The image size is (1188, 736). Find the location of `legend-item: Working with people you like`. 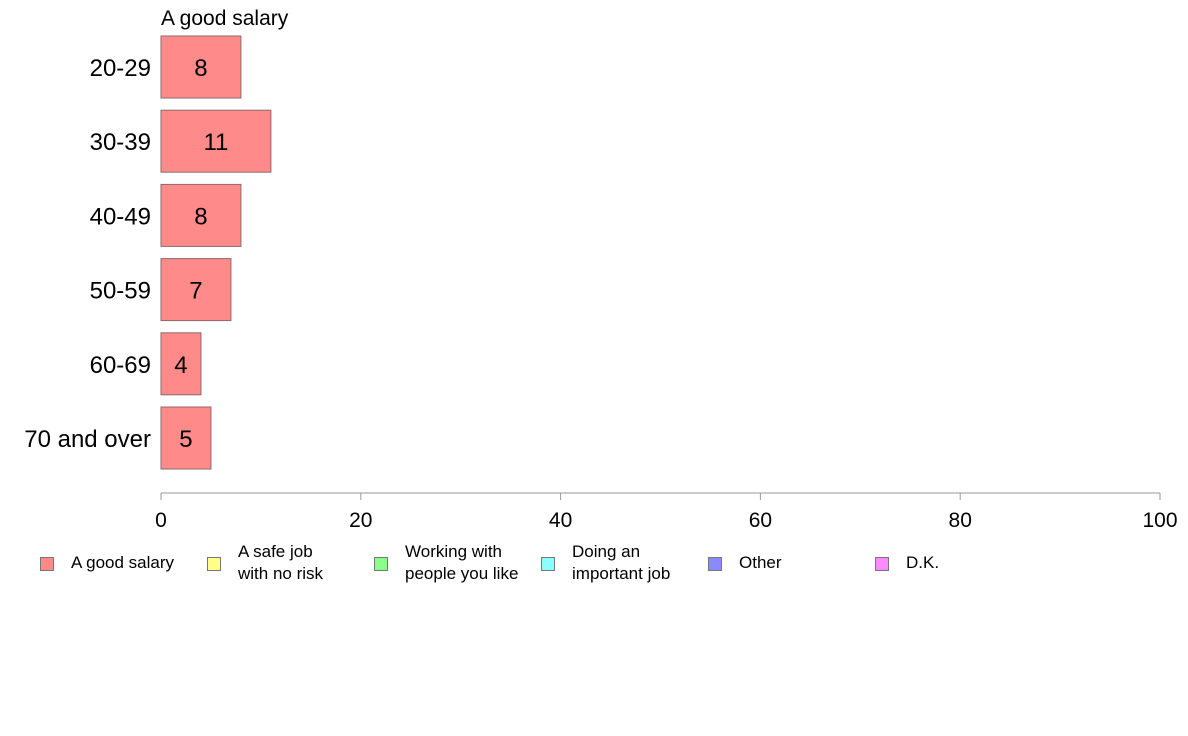

legend-item: Working with people you like is located at coordinates (446, 563).